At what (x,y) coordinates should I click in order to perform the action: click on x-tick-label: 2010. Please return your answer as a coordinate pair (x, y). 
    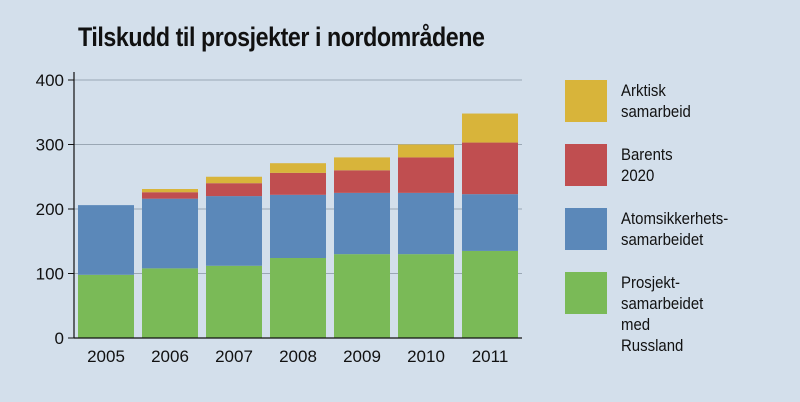
    Looking at the image, I should click on (426, 356).